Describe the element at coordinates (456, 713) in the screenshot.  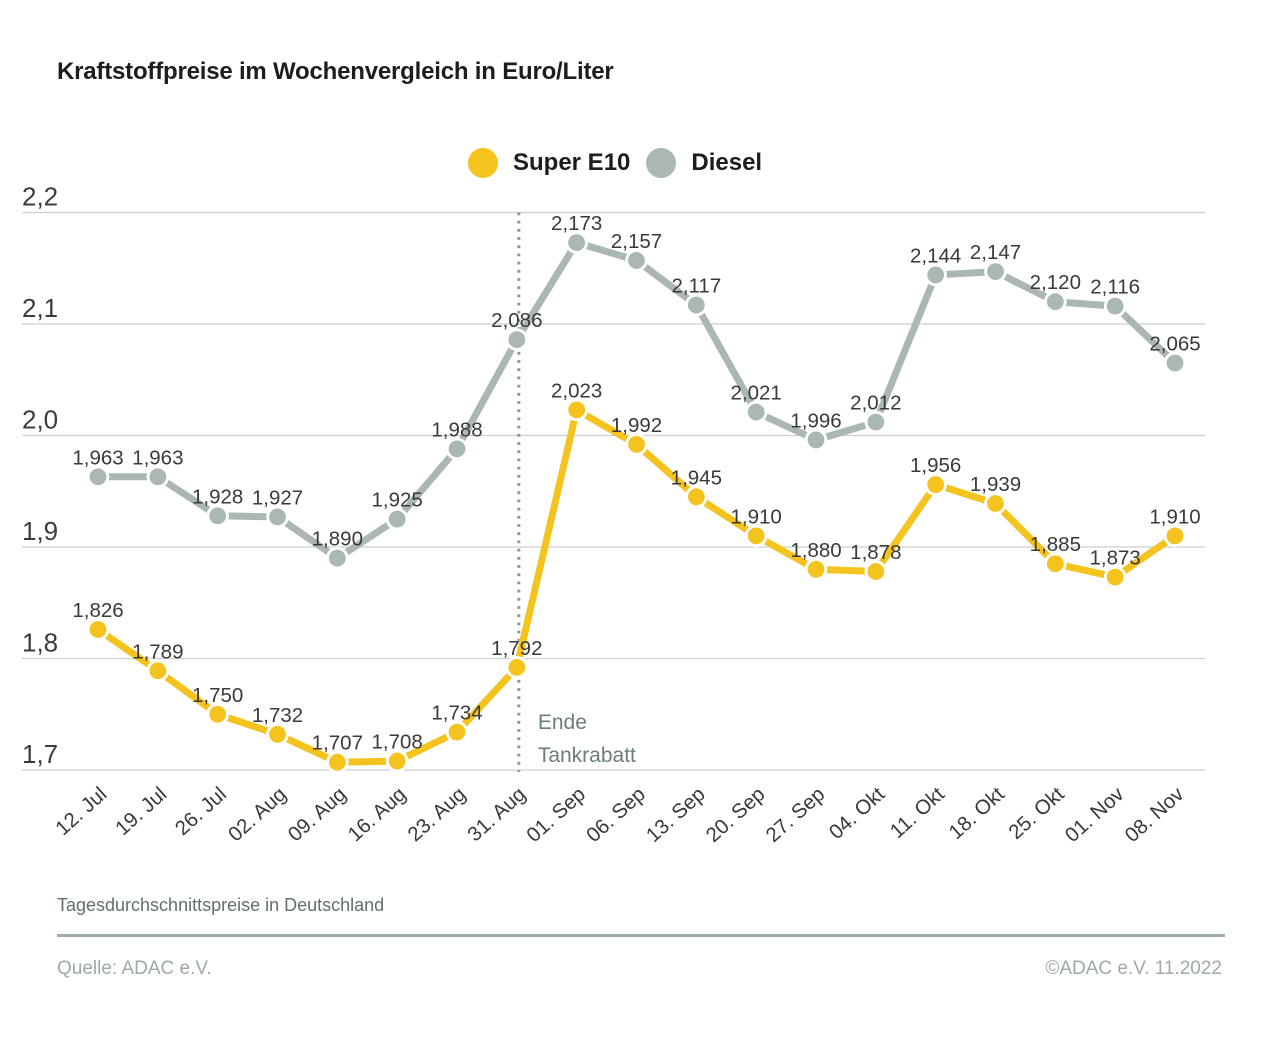
I see `data-label: 1,734` at that location.